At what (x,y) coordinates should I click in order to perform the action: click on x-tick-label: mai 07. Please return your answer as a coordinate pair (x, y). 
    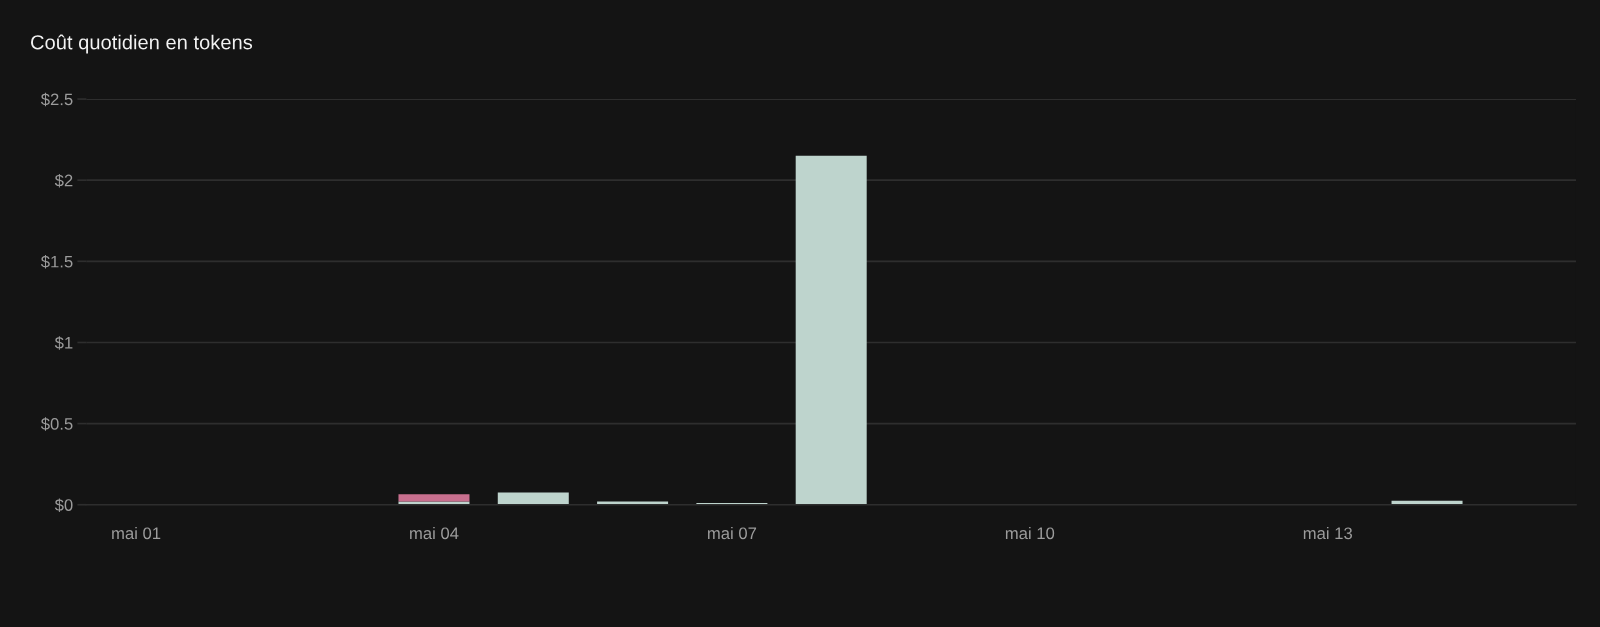
    Looking at the image, I should click on (732, 533).